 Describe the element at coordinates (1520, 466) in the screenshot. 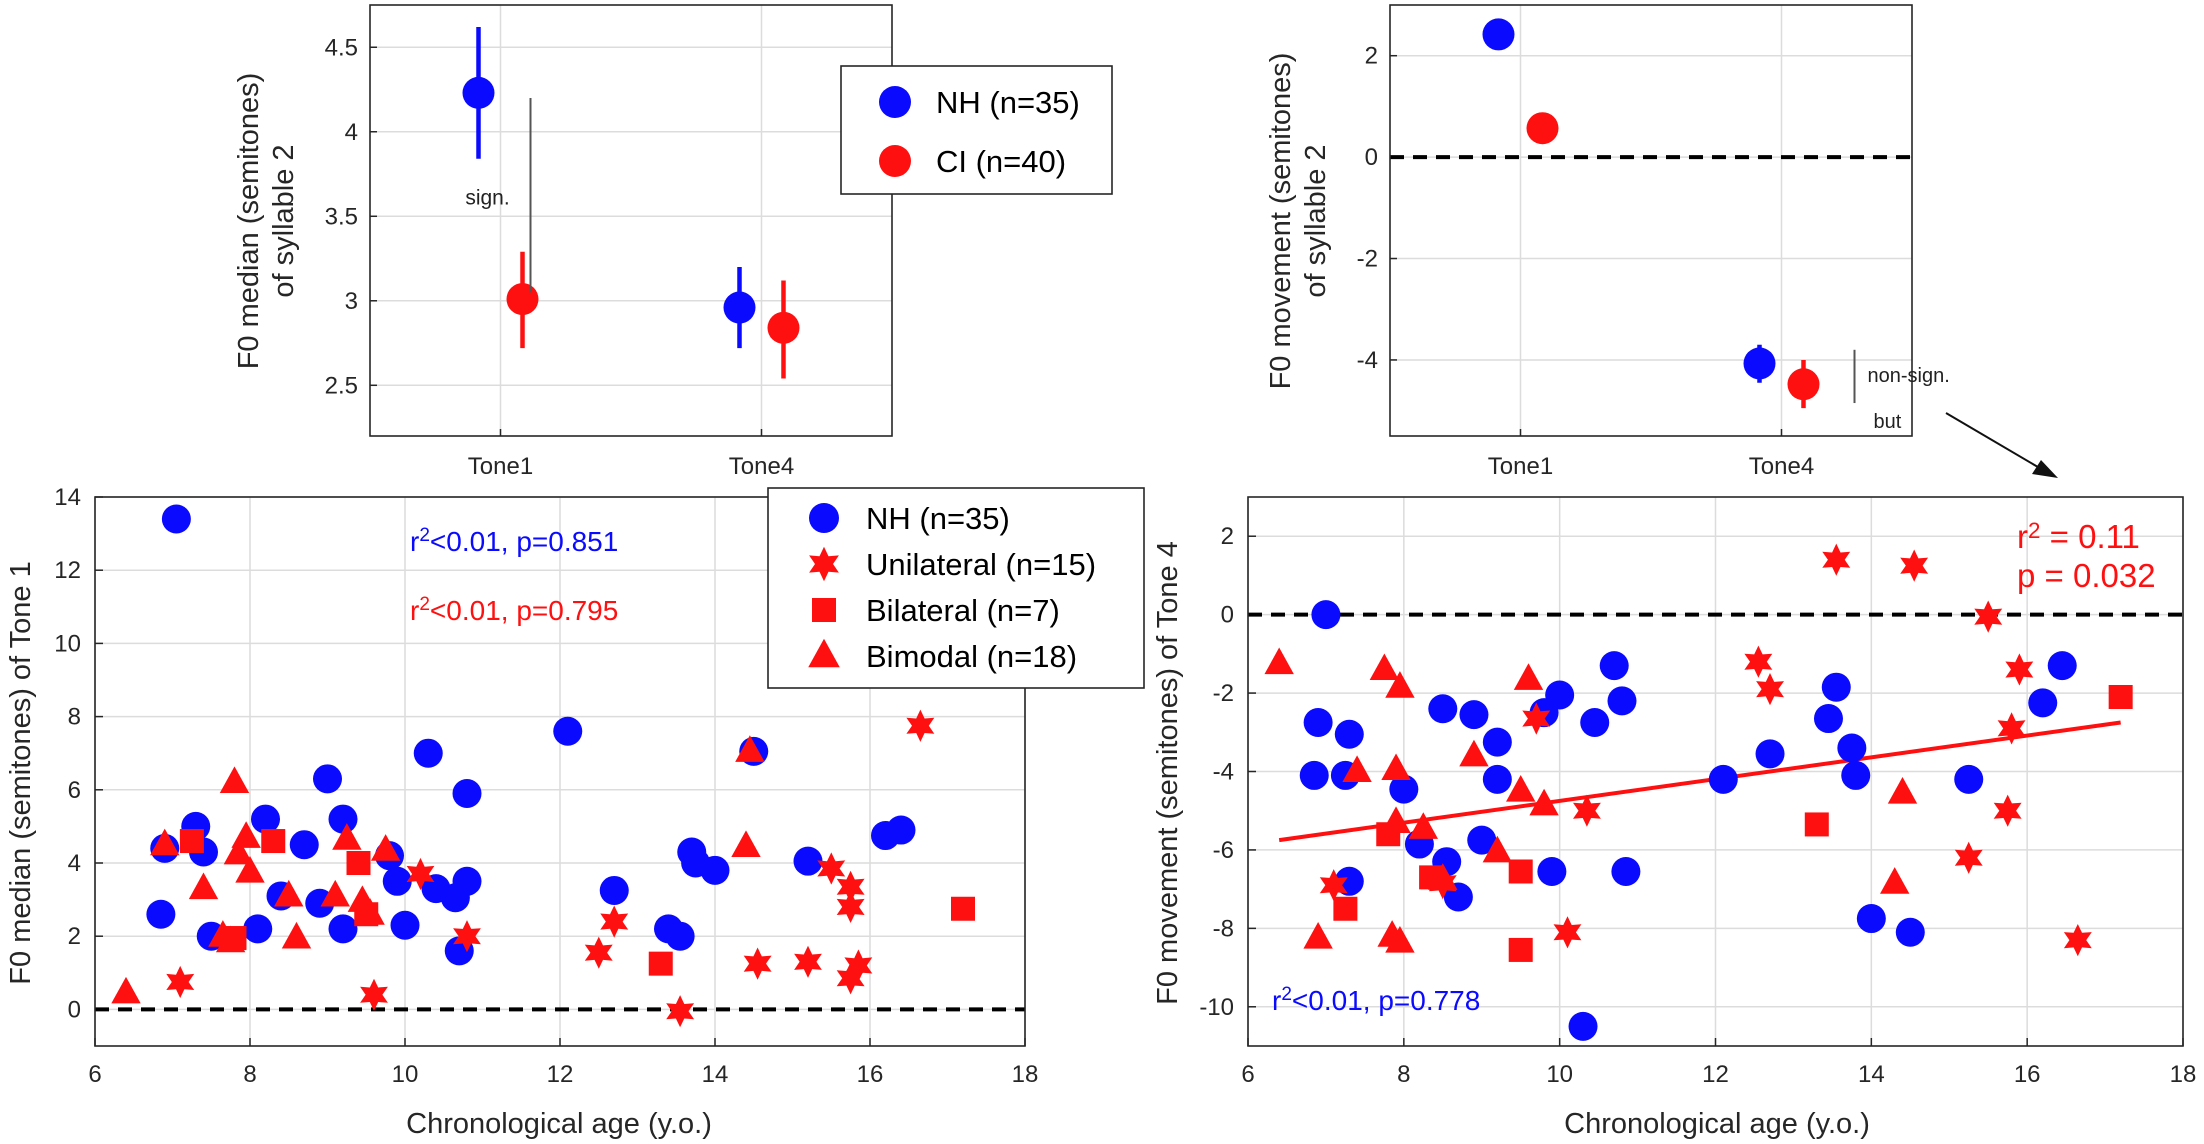

I see `panel-b-xtick-label: Tone1` at that location.